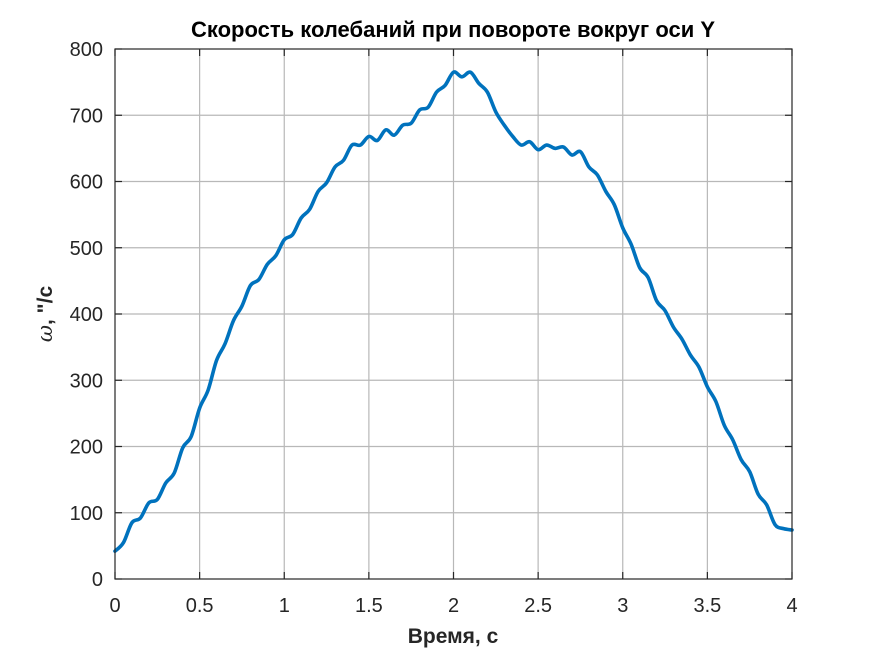 The image size is (875, 656). I want to click on x-tick-label: 2, so click(453, 606).